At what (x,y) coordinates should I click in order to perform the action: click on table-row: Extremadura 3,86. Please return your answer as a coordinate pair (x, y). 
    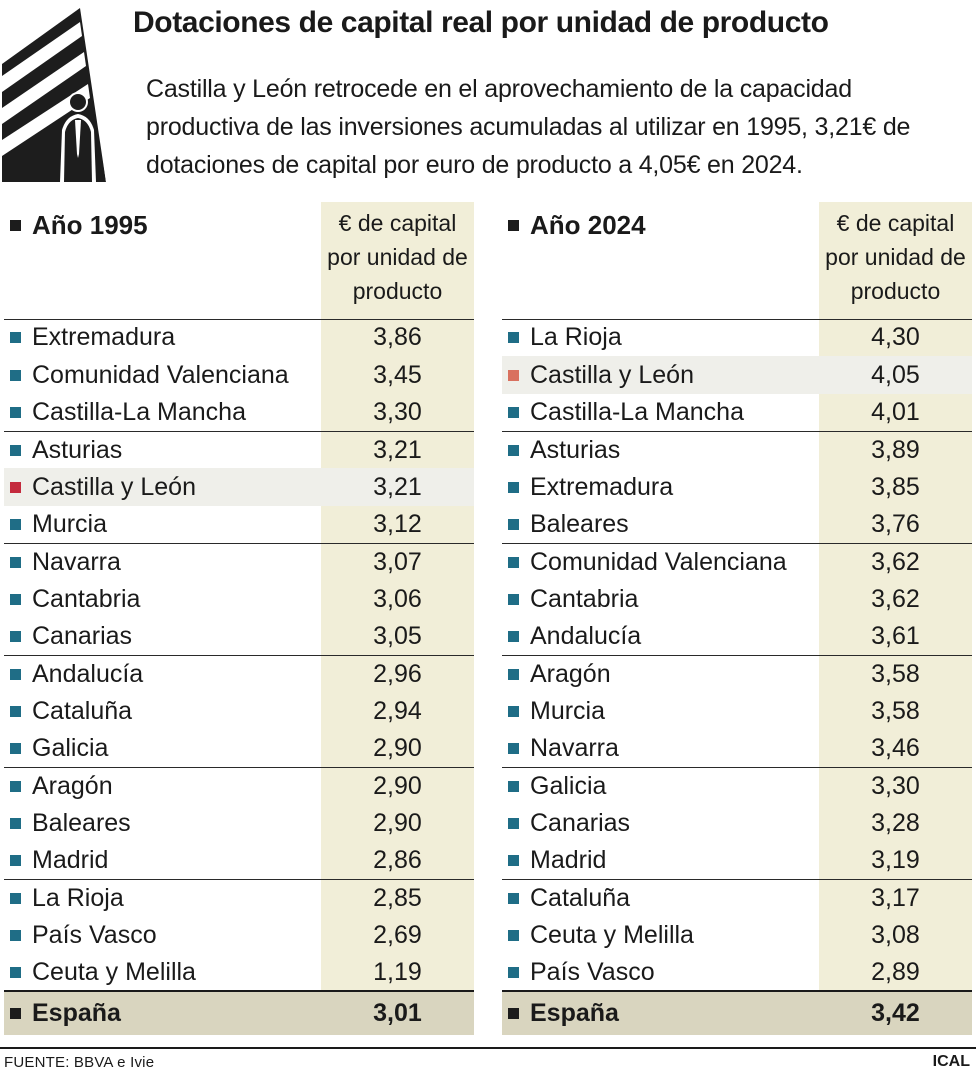
    Looking at the image, I should click on (239, 337).